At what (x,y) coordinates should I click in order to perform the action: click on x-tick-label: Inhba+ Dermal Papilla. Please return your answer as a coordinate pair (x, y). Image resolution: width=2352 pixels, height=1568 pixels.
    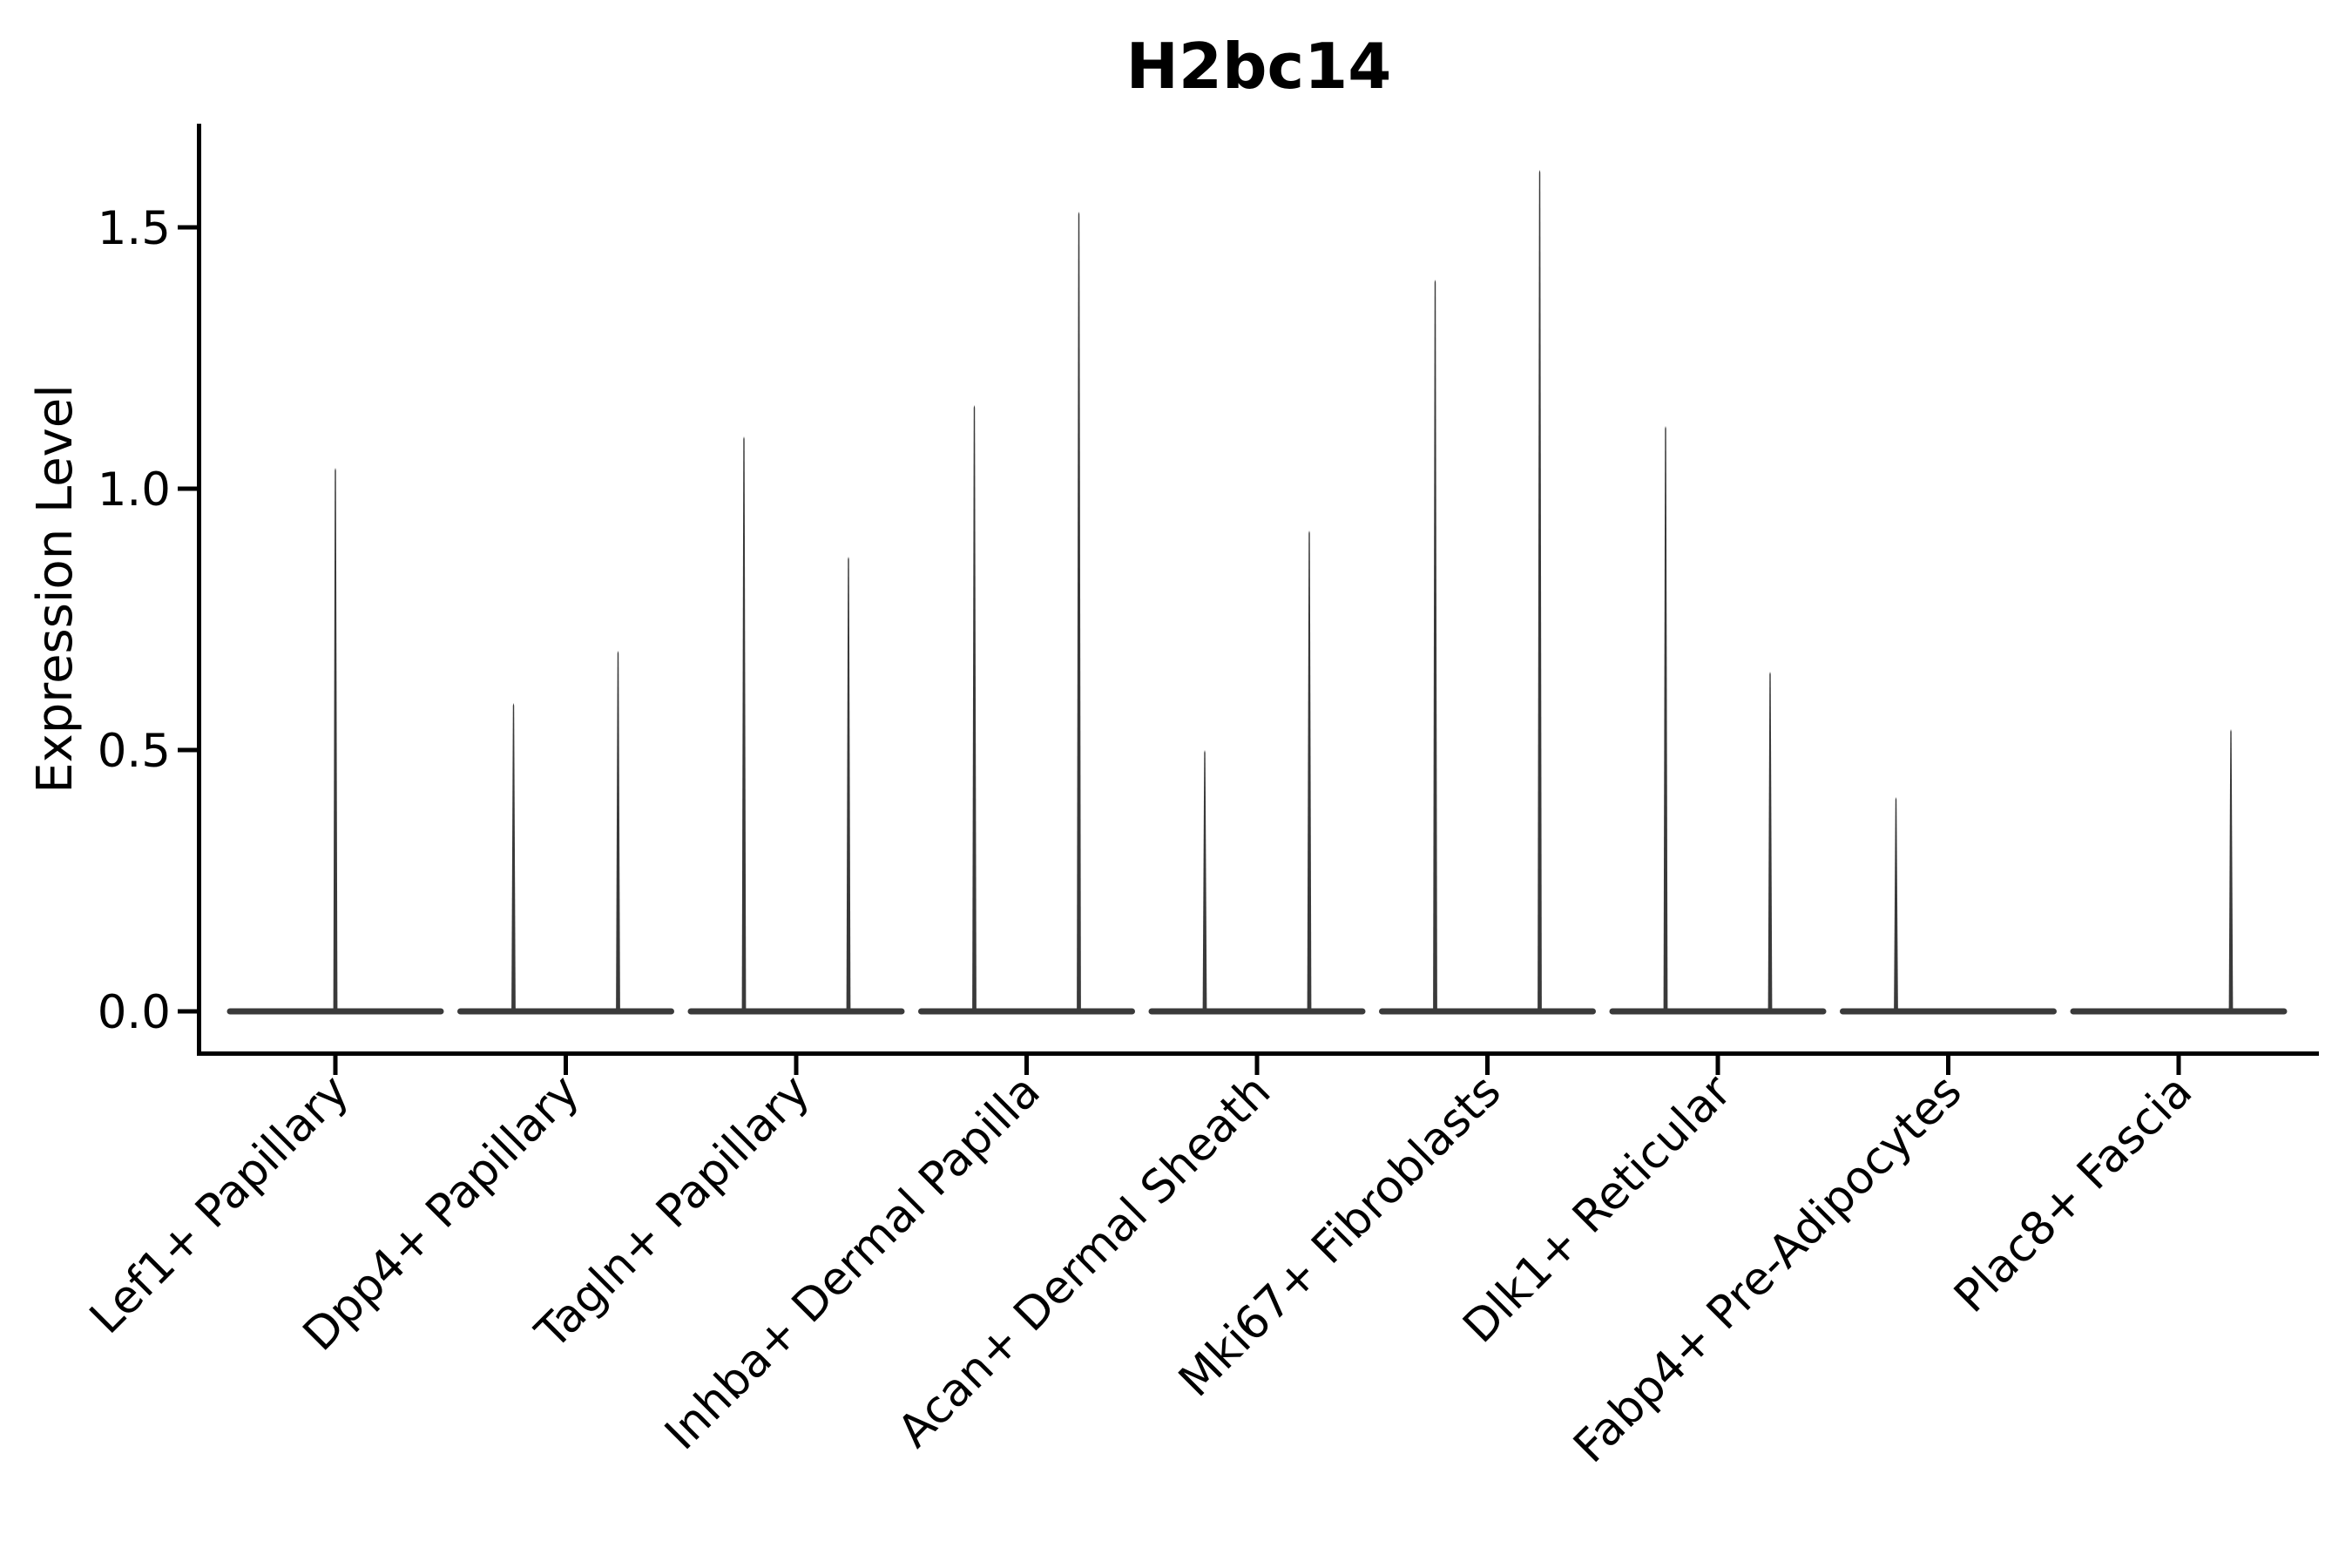
    Looking at the image, I should click on (852, 1262).